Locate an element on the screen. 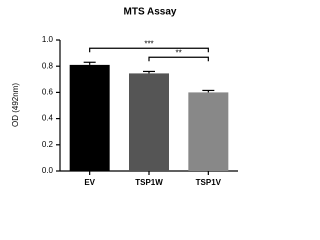 This screenshot has height=240, width=320. significance-label: ** is located at coordinates (179, 52).